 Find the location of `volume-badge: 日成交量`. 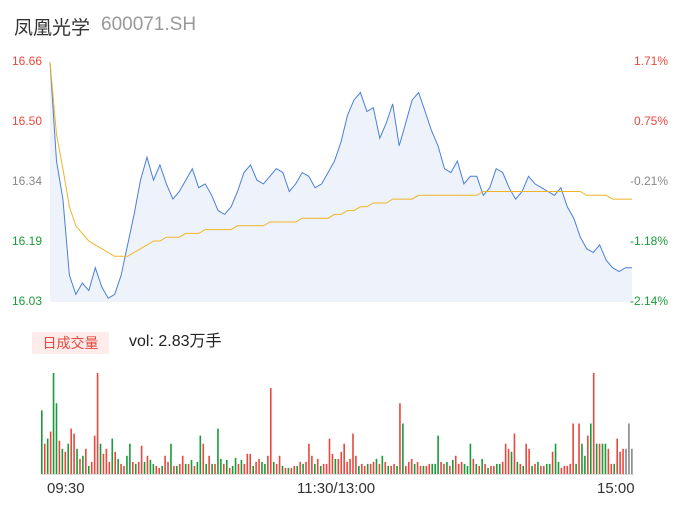

volume-badge: 日成交量 is located at coordinates (70, 343).